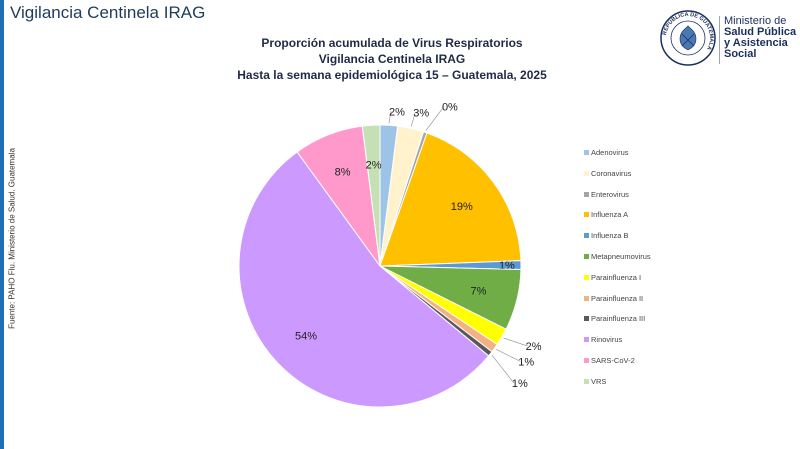  Describe the element at coordinates (755, 21) in the screenshot. I see `logo-line: Ministerio de` at that location.